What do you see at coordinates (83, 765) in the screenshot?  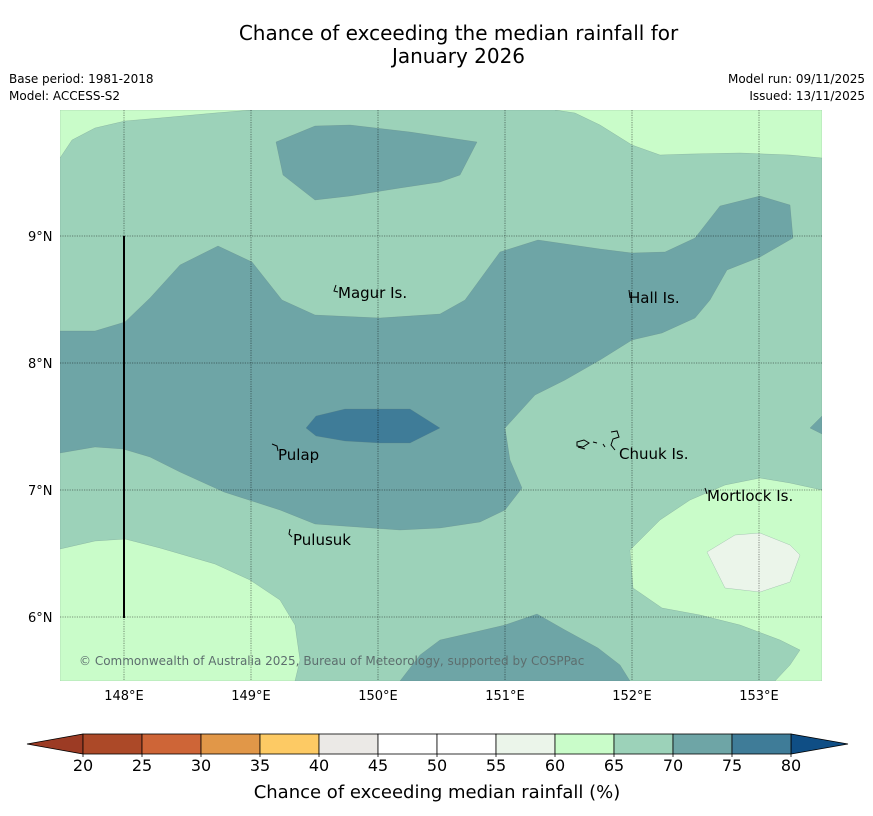 I see `colorbar-tick-20: 20` at bounding box center [83, 765].